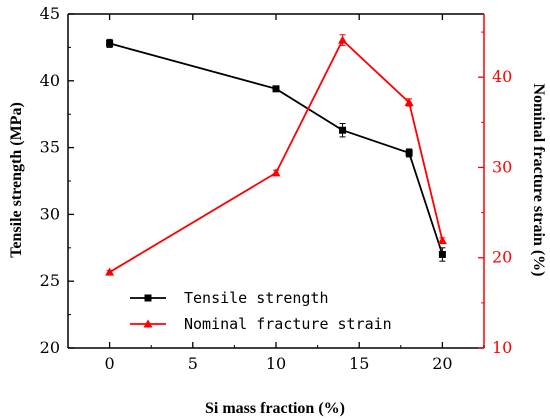 Image resolution: width=550 pixels, height=419 pixels. Describe the element at coordinates (50, 80) in the screenshot. I see `y-left-tick-label: 40` at that location.